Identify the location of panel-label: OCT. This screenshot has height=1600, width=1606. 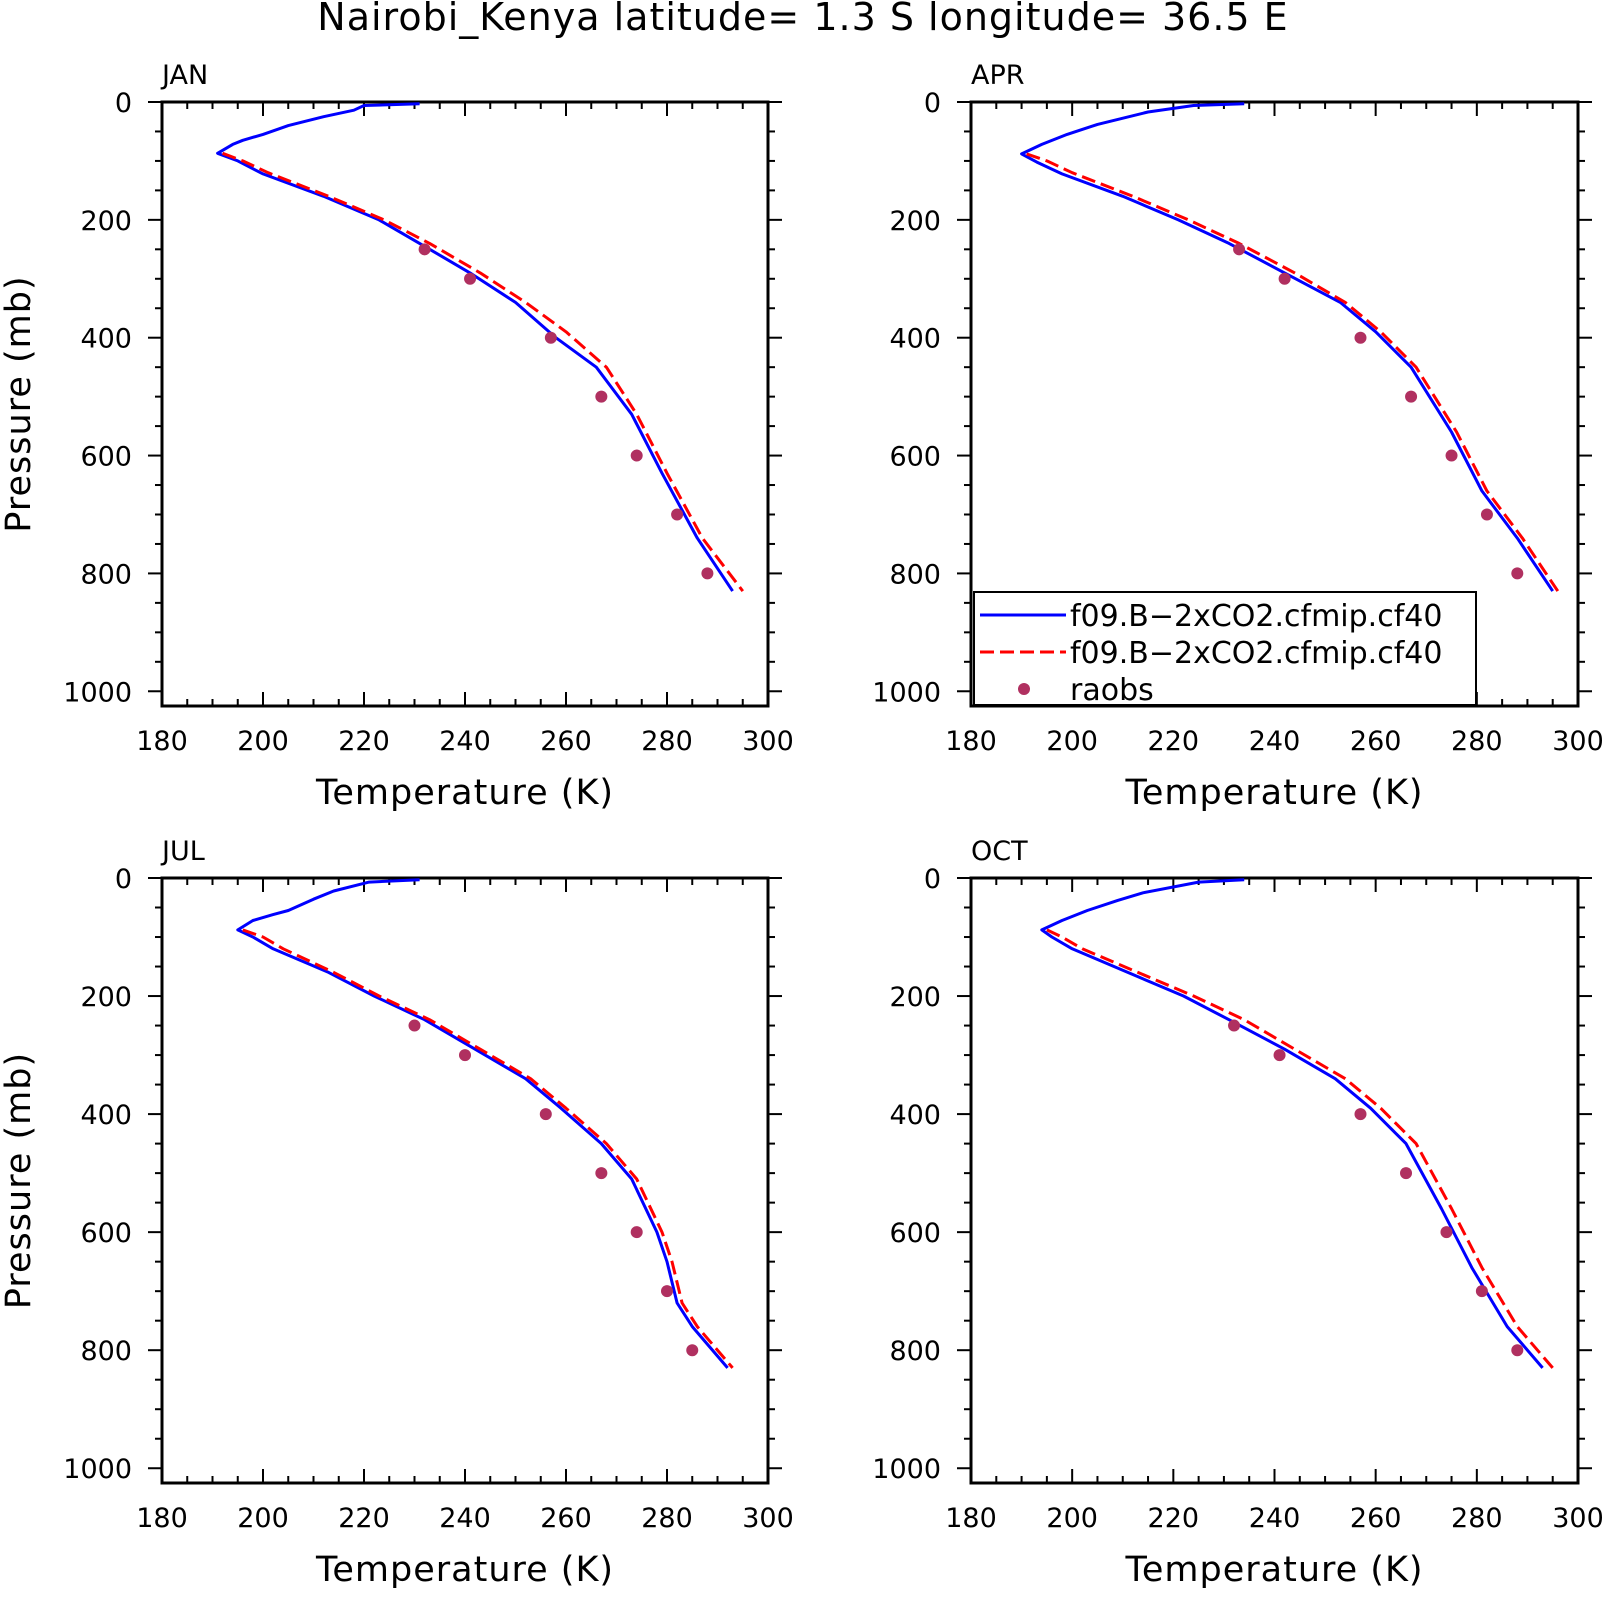
(999, 851).